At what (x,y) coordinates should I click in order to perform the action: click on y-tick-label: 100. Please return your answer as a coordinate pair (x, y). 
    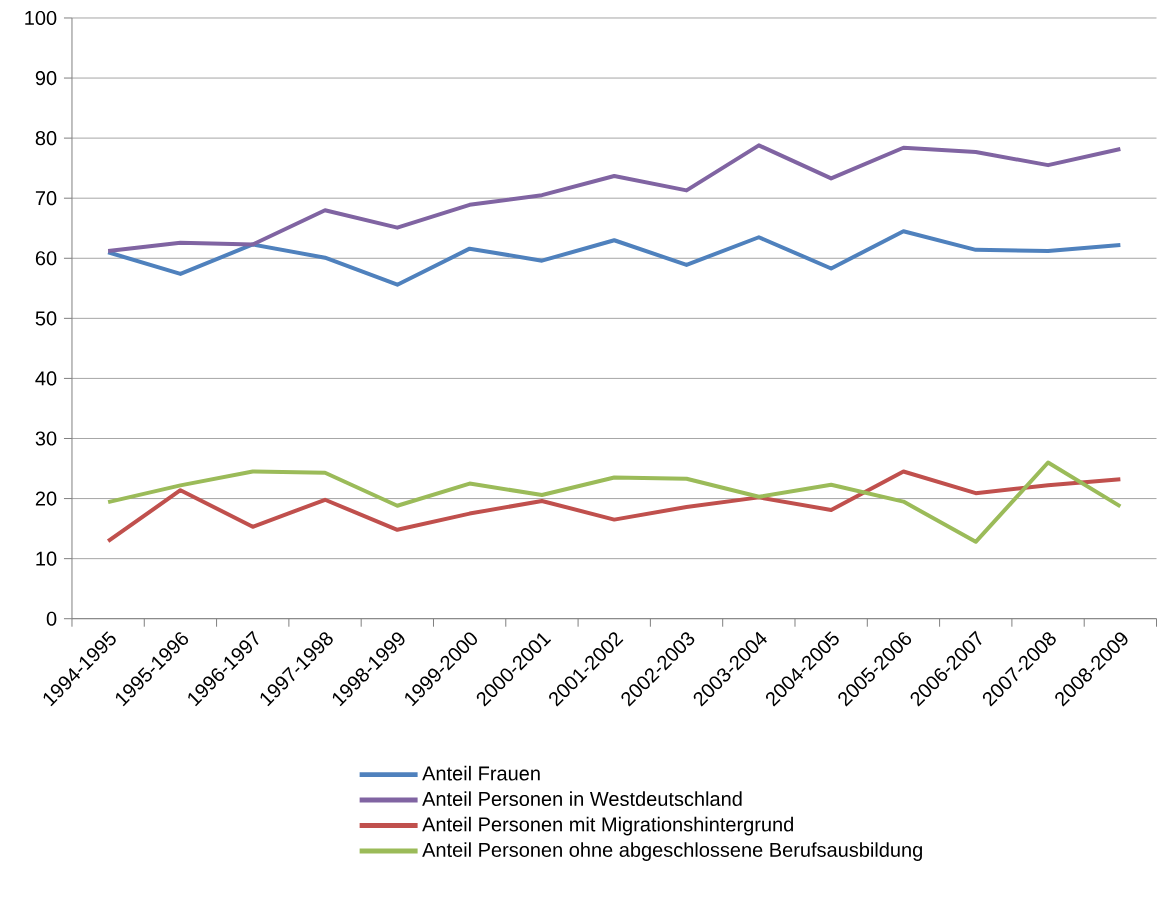
    Looking at the image, I should click on (41, 18).